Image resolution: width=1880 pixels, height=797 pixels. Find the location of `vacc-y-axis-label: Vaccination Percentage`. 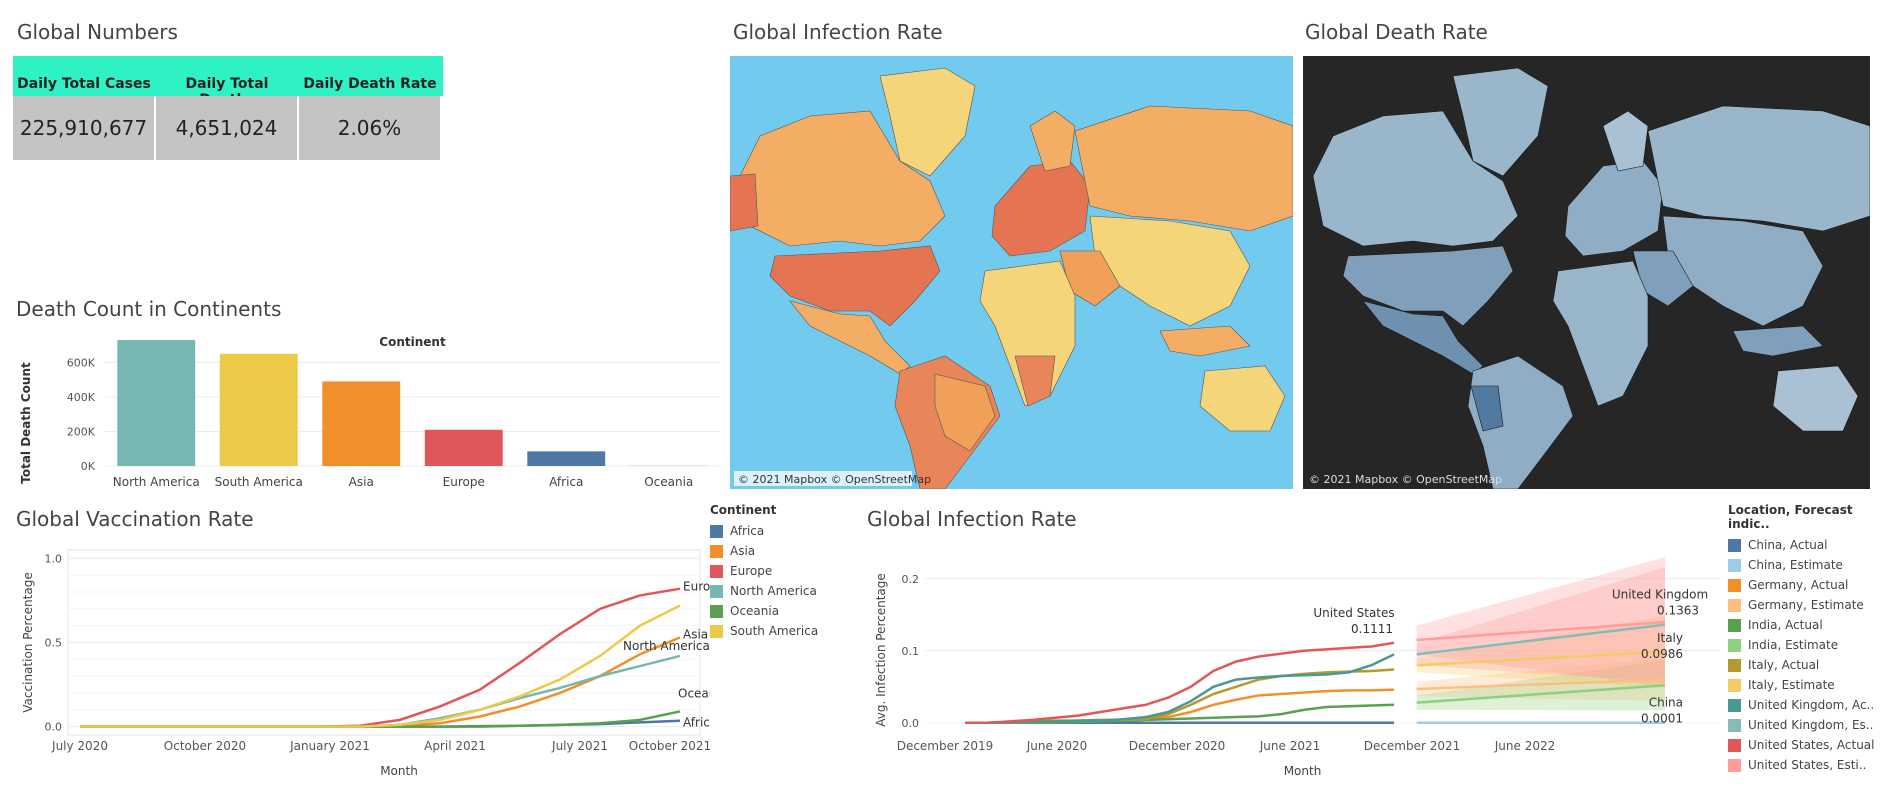

vacc-y-axis-label: Vaccination Percentage is located at coordinates (28, 642).